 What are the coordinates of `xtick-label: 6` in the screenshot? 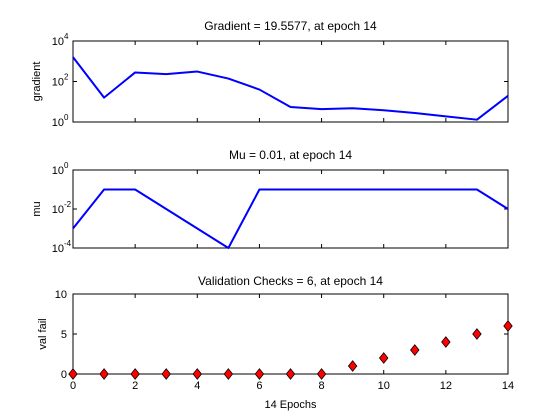 It's located at (259, 386).